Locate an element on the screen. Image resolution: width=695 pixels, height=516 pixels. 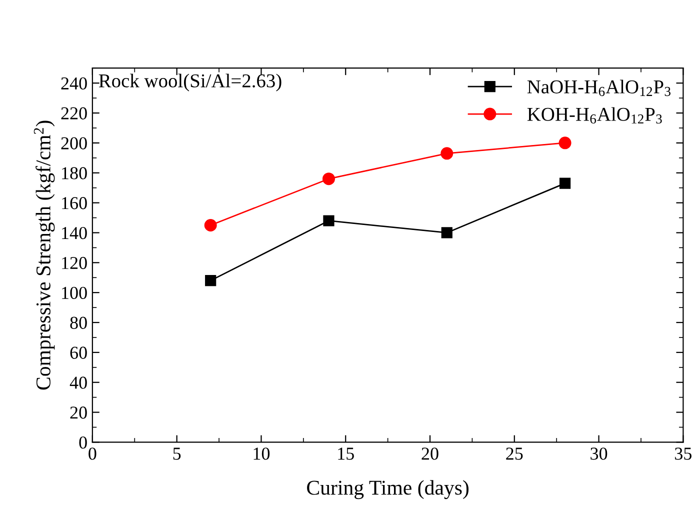
x-tick-label: 0 is located at coordinates (92, 454).